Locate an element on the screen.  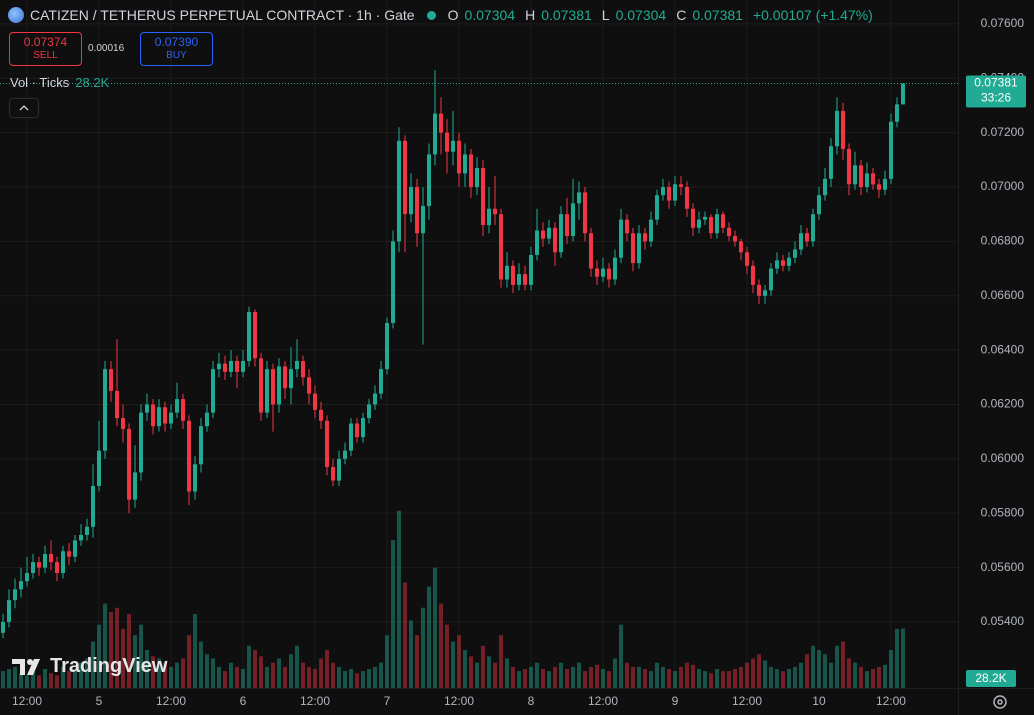
watermark-text: TradingView is located at coordinates (109, 666).